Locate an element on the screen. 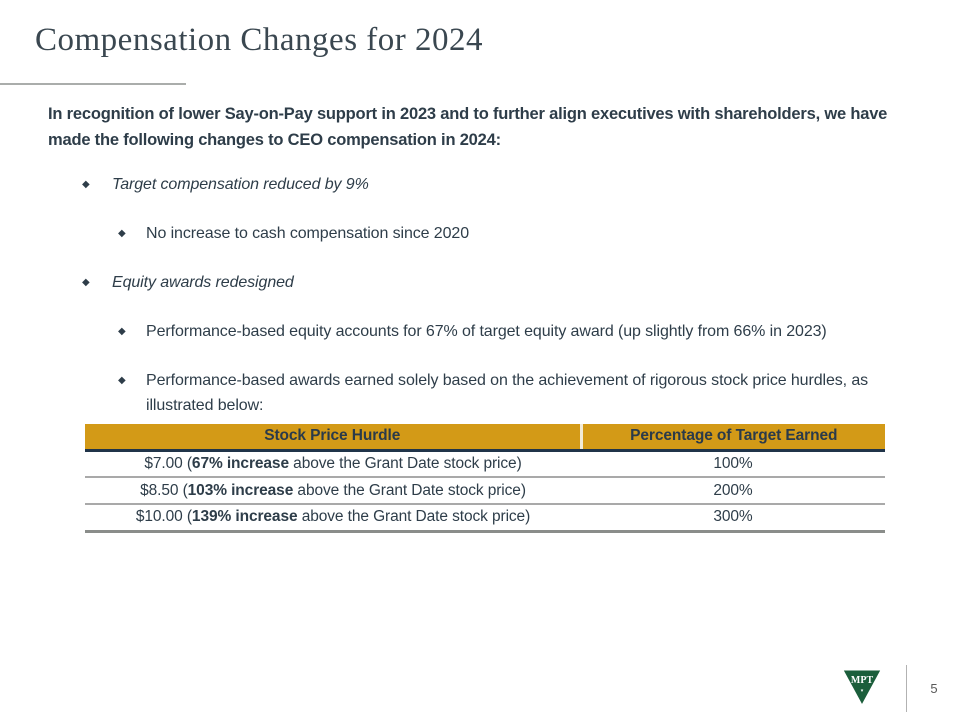 The image size is (960, 720). page-number: 5 is located at coordinates (934, 688).